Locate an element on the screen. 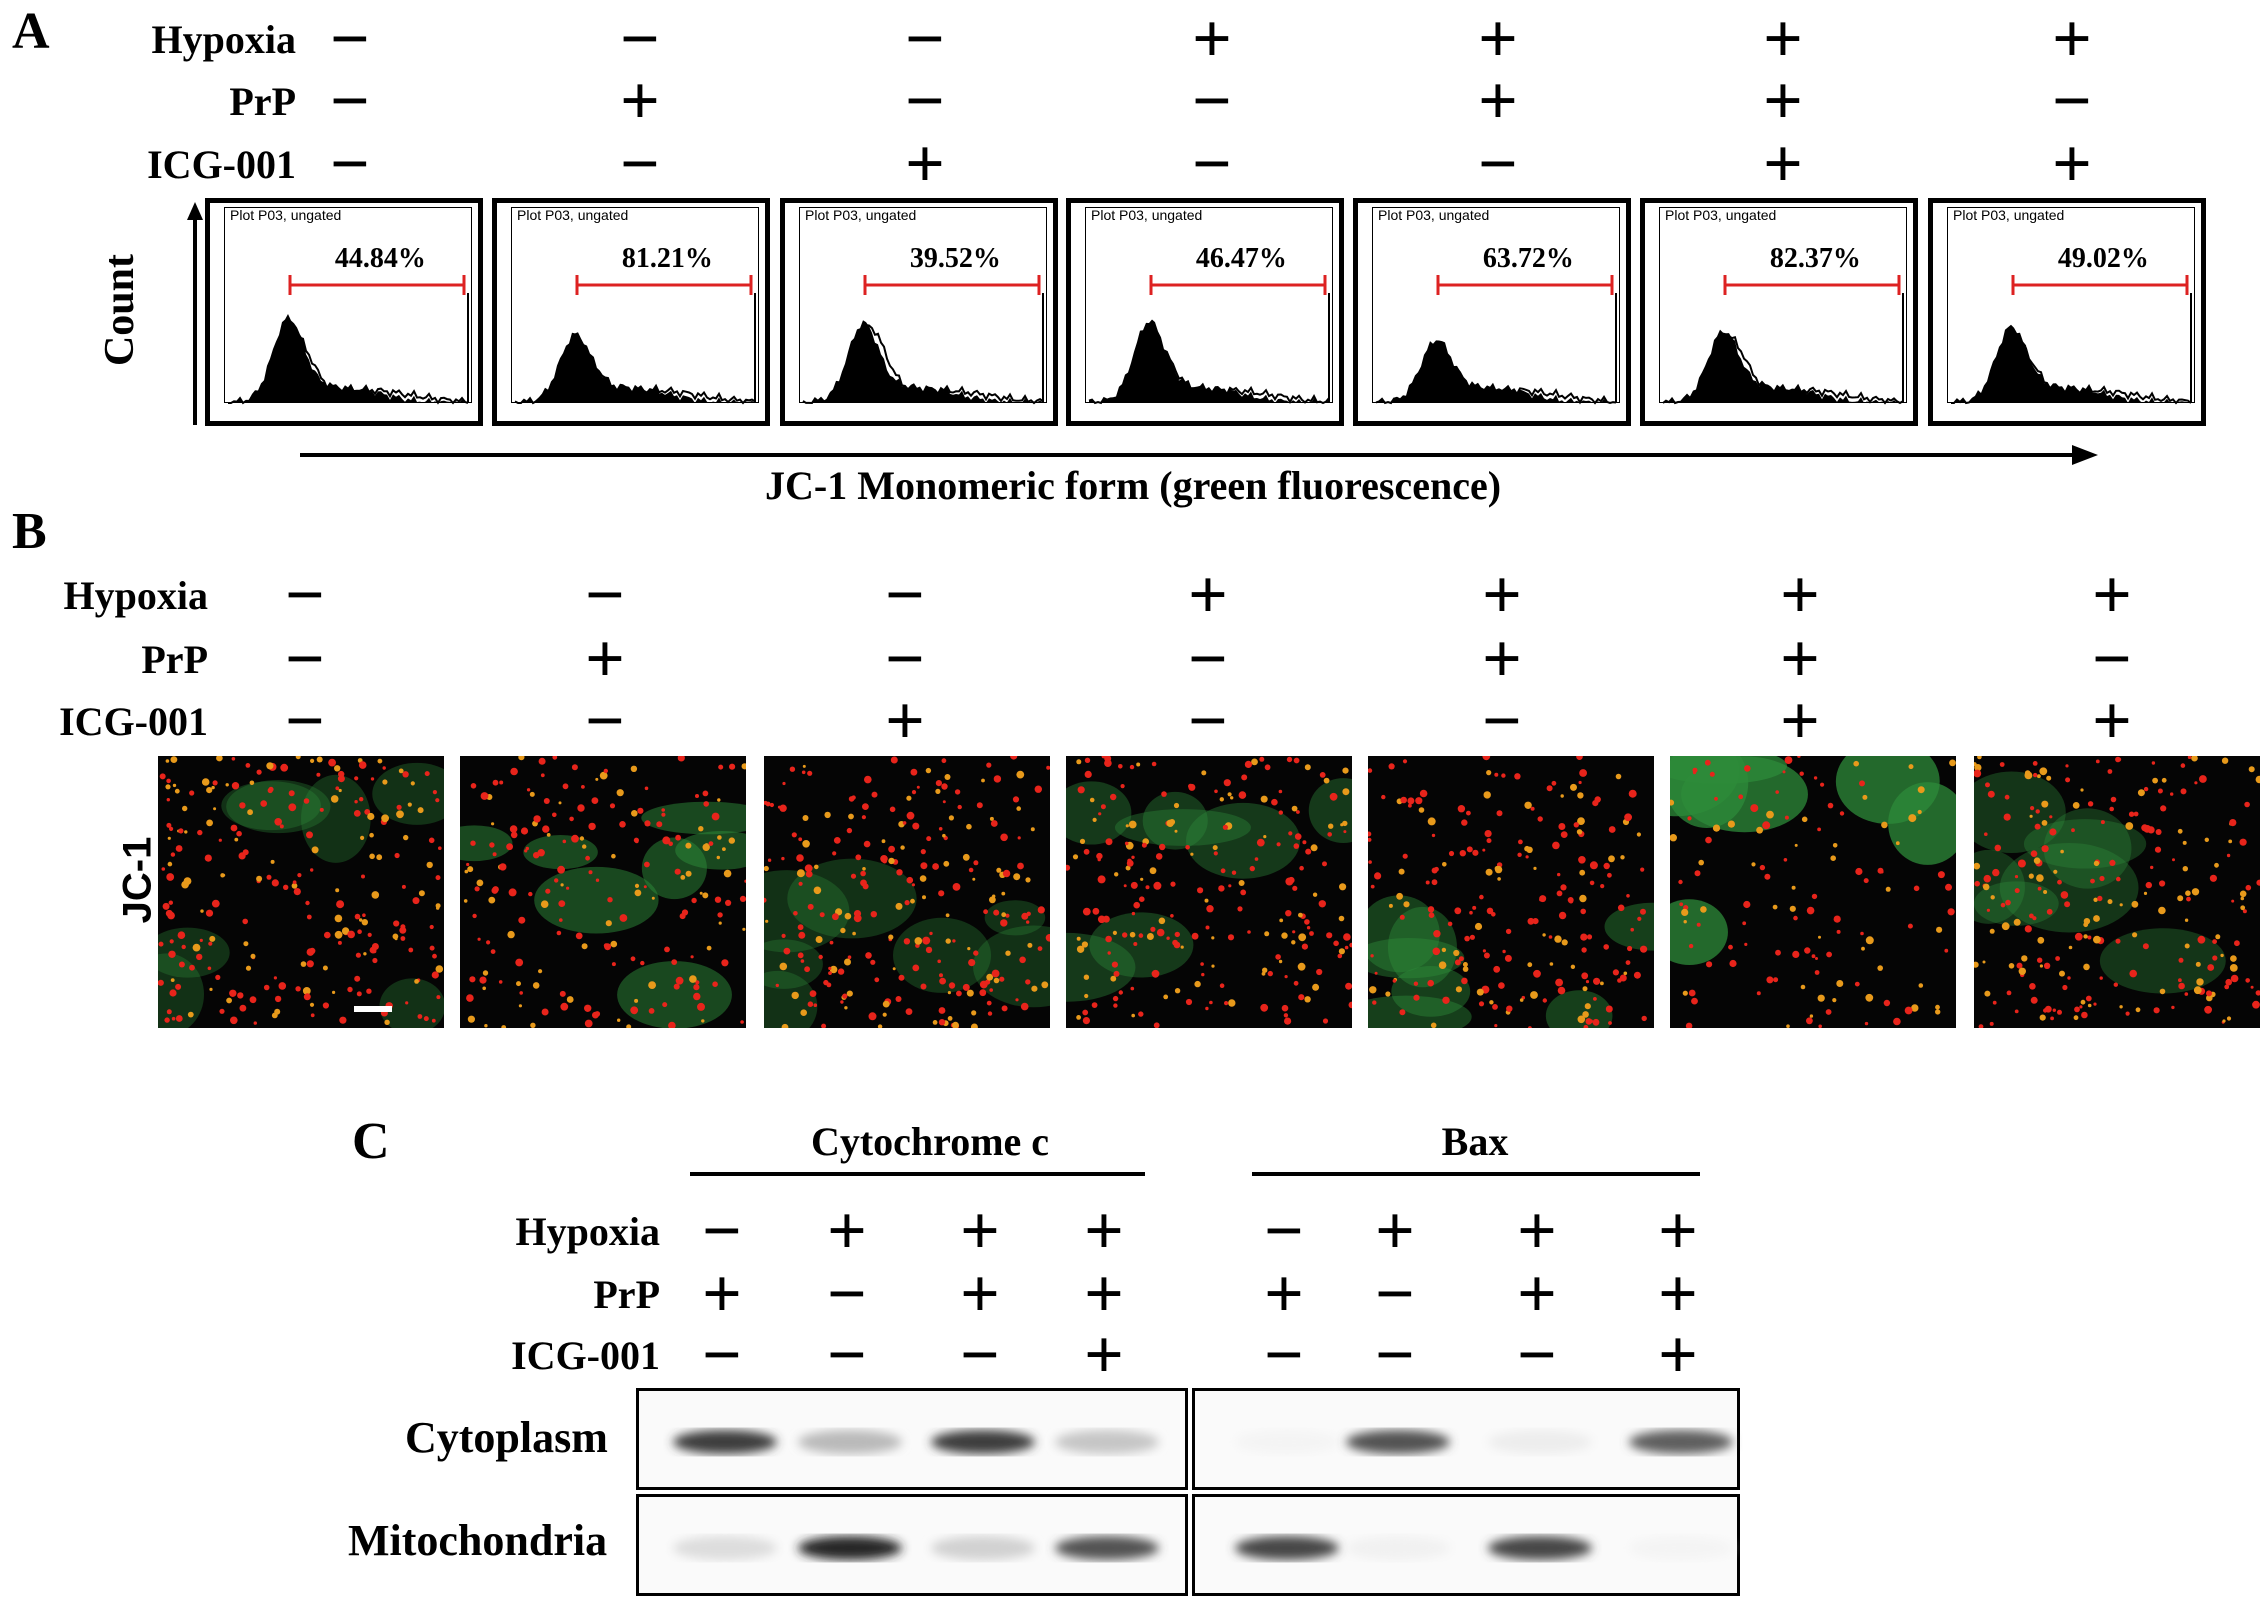 Image resolution: width=2268 pixels, height=1610 pixels. x-axis-arrow is located at coordinates (1199, 455).